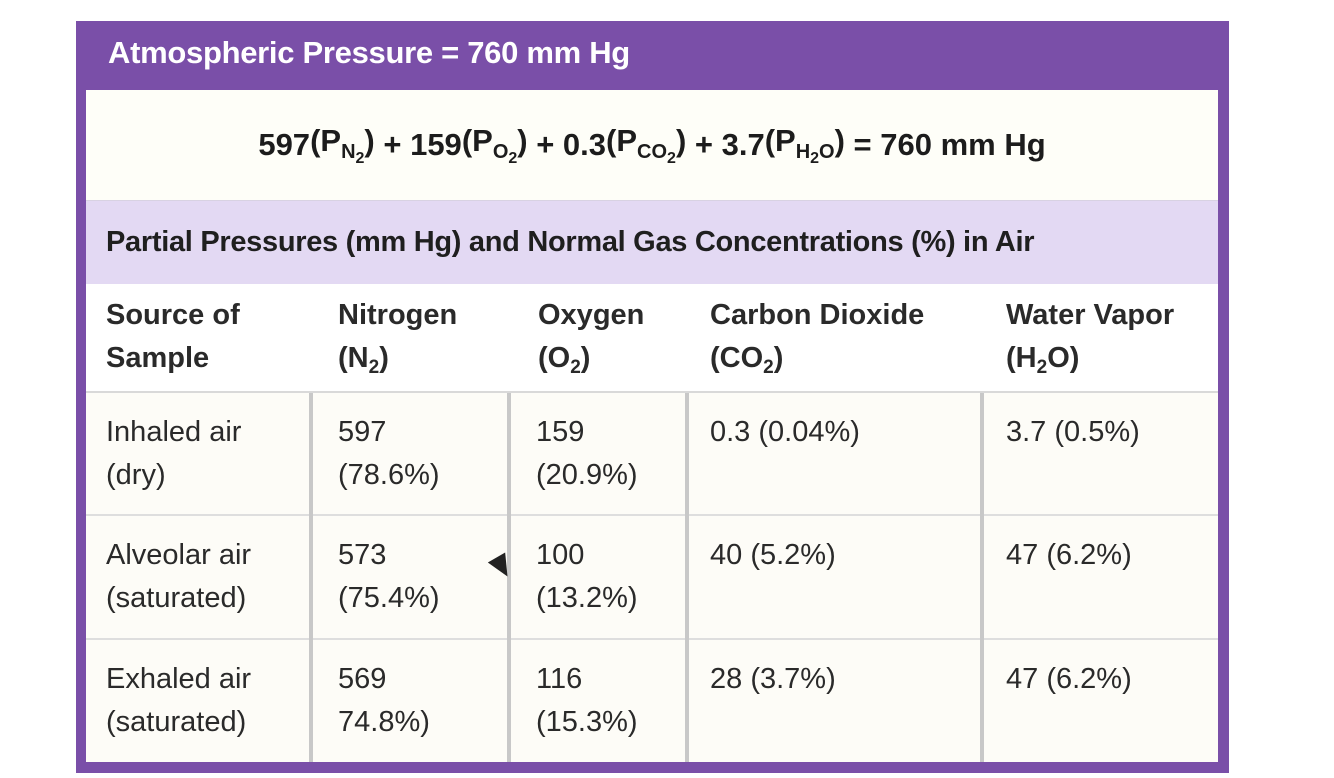 The height and width of the screenshot is (778, 1334). Describe the element at coordinates (389, 445) in the screenshot. I see `nitrogen-cell: 597 (78.6%)` at that location.